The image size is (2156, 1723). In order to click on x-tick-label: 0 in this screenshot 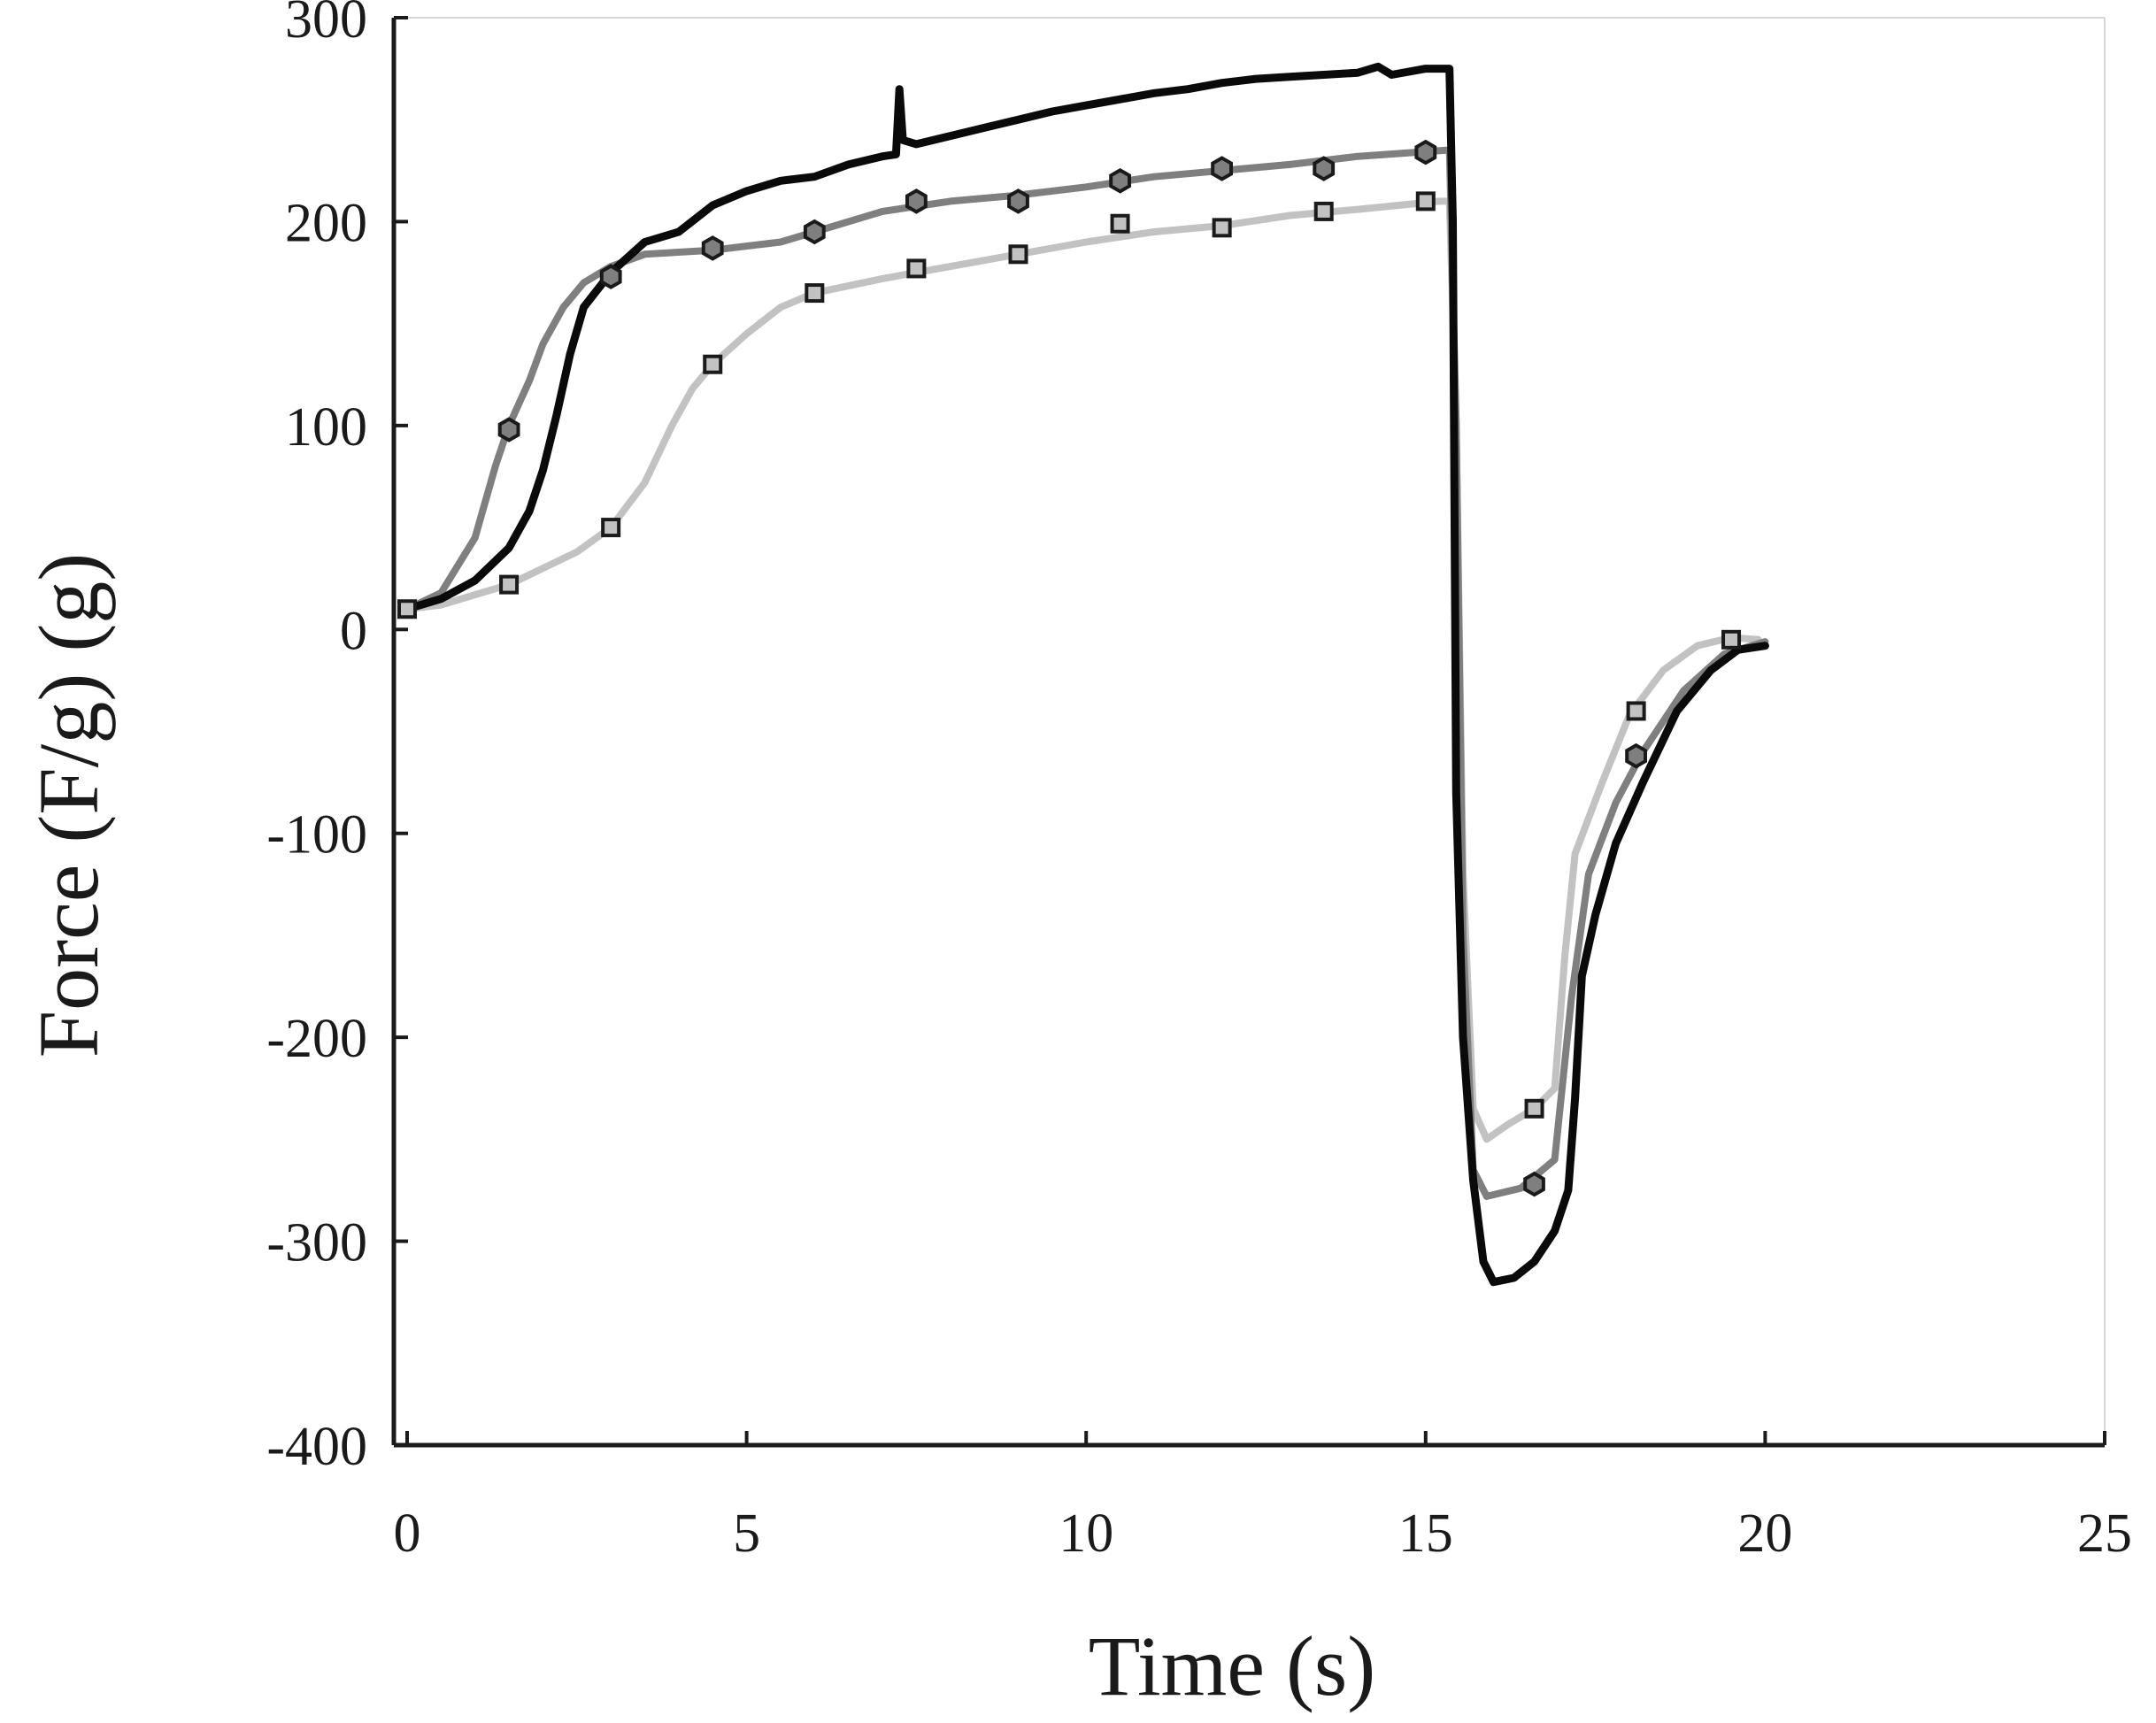, I will do `click(408, 1534)`.